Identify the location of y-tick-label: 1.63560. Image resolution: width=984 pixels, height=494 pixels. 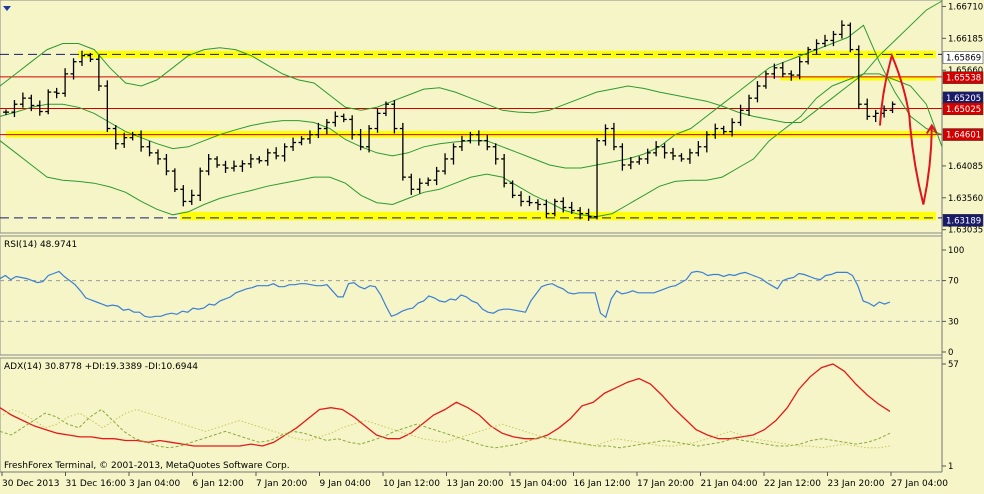
(965, 199).